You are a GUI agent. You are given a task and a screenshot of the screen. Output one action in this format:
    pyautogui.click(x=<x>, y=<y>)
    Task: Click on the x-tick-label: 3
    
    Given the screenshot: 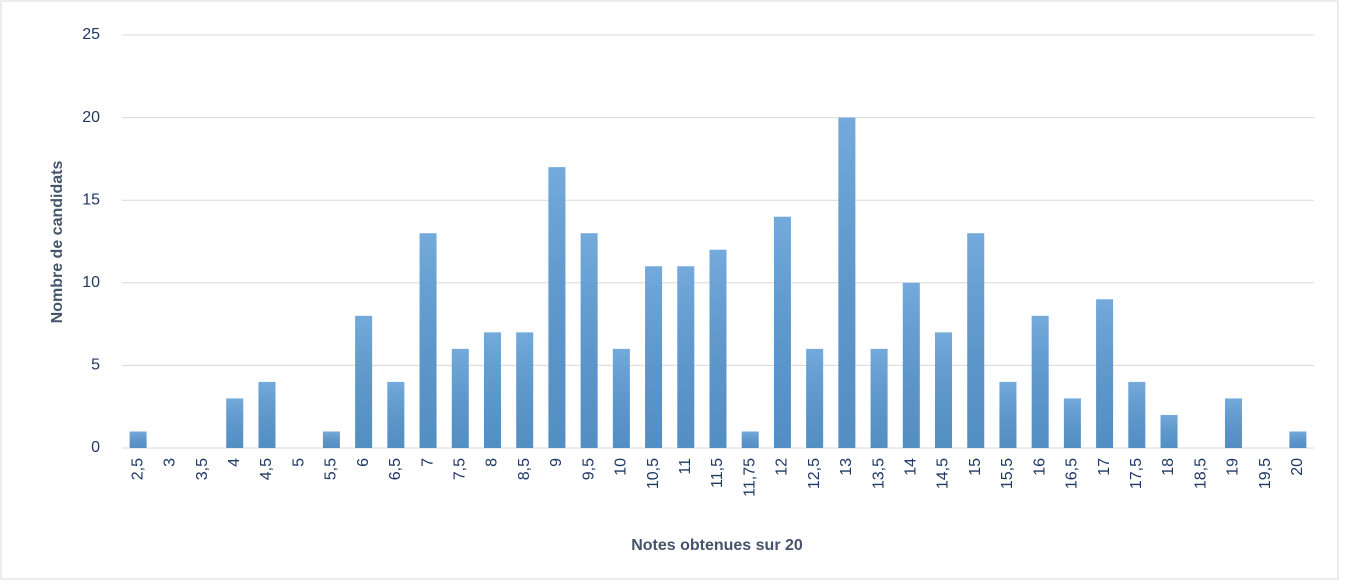 What is the action you would take?
    pyautogui.click(x=170, y=462)
    